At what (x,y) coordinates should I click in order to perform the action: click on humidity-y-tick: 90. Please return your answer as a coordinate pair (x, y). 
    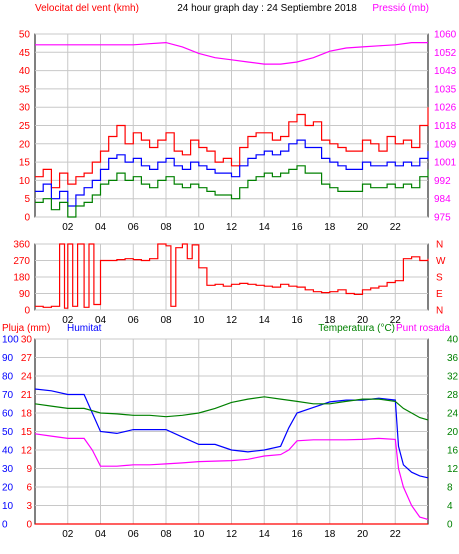
    Looking at the image, I should click on (8, 358).